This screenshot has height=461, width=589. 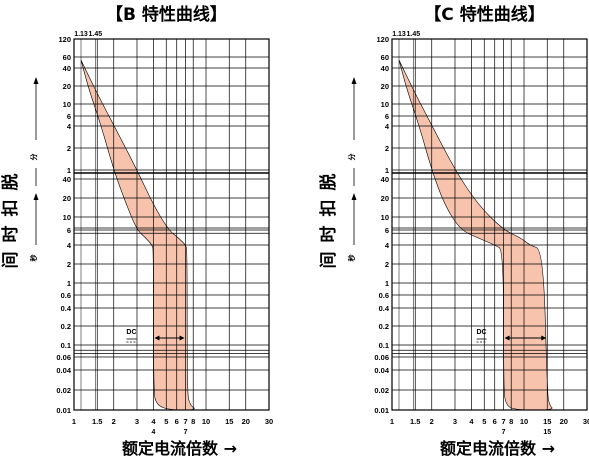 I want to click on y-tick-label-sec: 0.01, so click(x=63, y=410).